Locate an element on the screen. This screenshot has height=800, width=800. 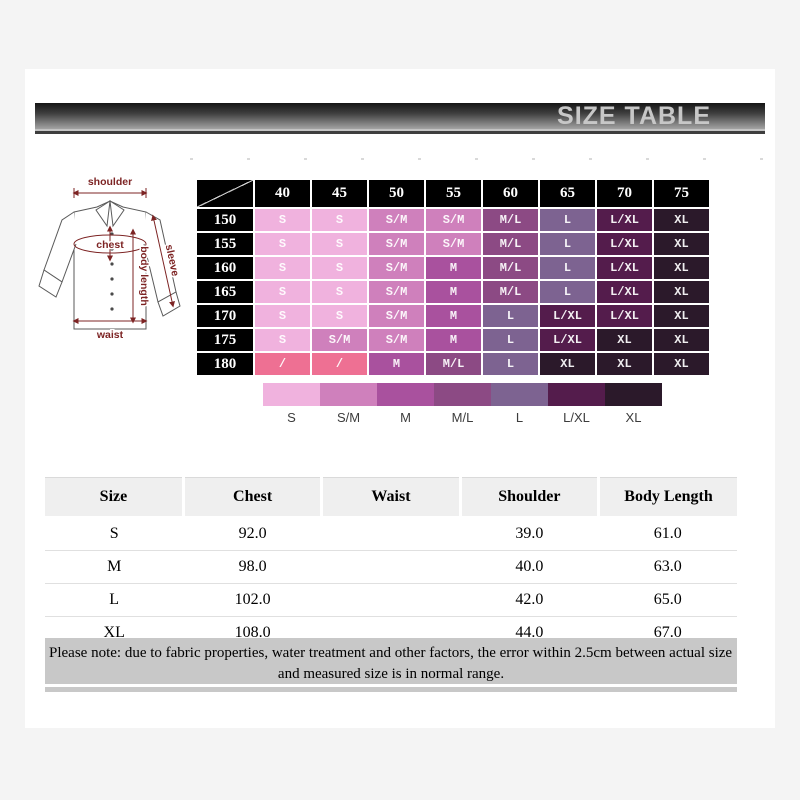
body-length-label: body length is located at coordinates (144, 276).